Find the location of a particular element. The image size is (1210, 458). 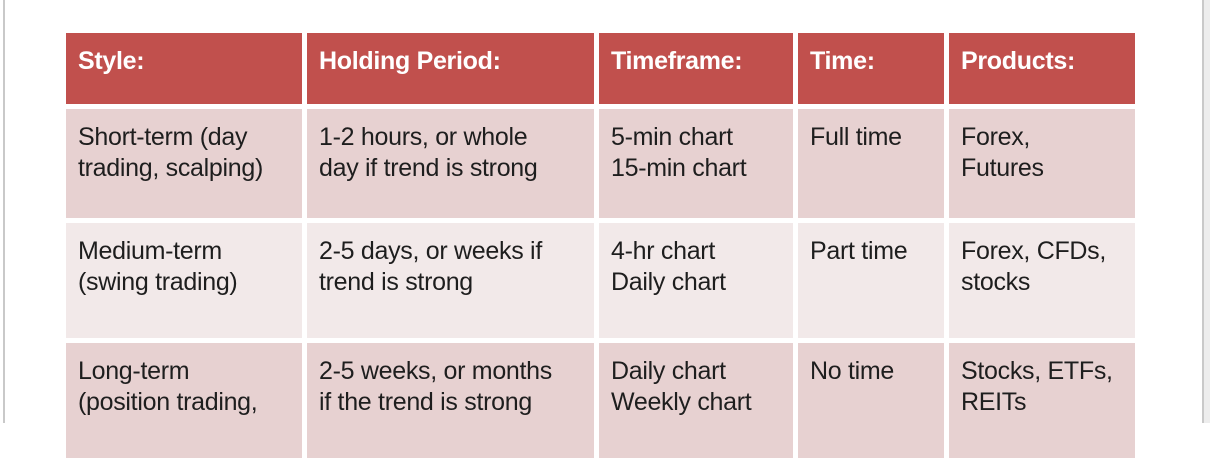

header-cell-time: Time: is located at coordinates (871, 68).